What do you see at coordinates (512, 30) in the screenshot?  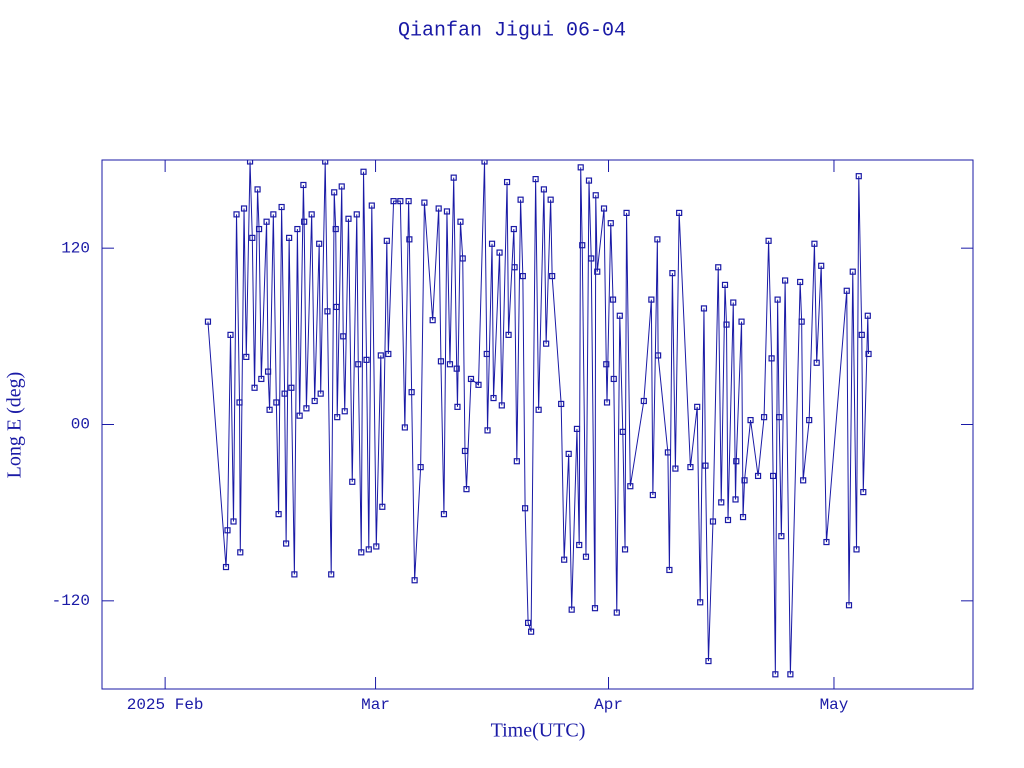 I see `chart-title: Qianfan Jigui 06-04` at bounding box center [512, 30].